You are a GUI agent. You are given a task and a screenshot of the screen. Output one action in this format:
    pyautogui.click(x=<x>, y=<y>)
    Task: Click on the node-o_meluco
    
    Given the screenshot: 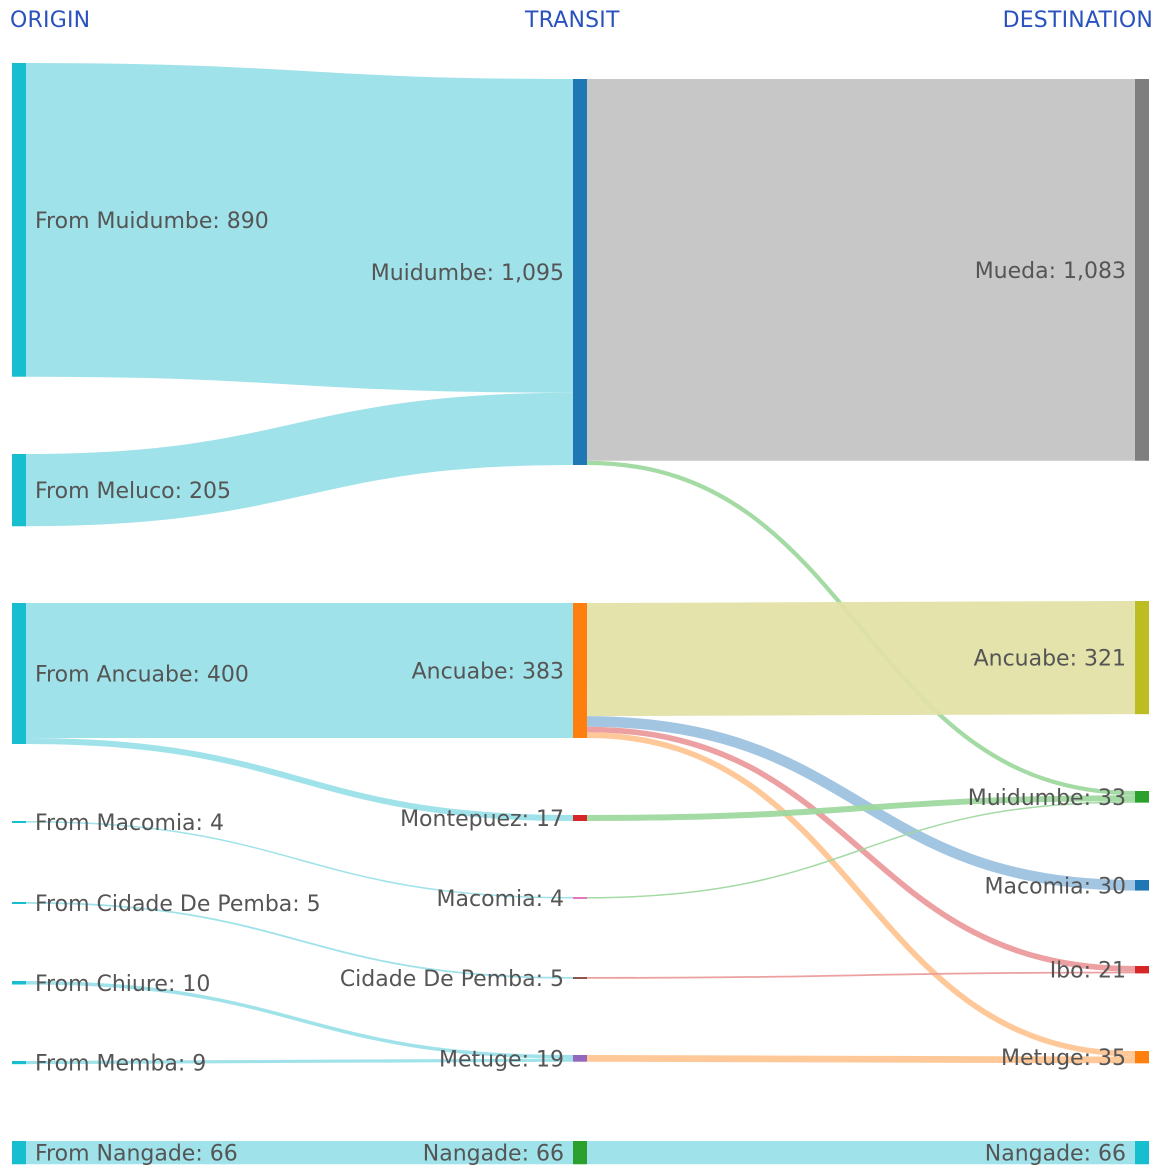 What is the action you would take?
    pyautogui.click(x=19, y=490)
    